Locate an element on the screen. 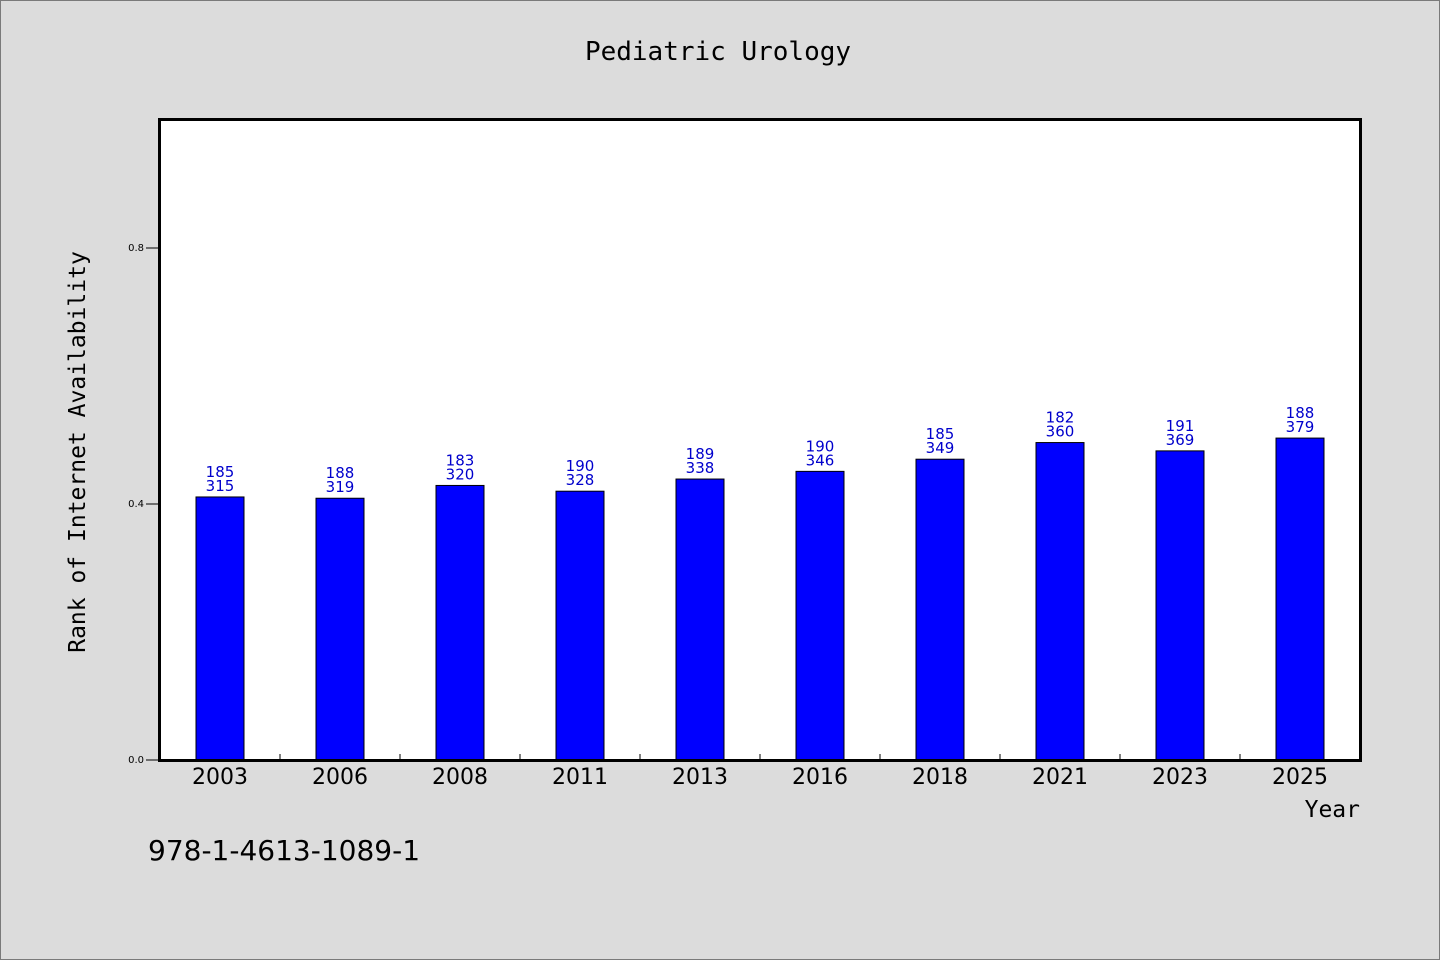  x-axis-label: Year is located at coordinates (1332, 810).